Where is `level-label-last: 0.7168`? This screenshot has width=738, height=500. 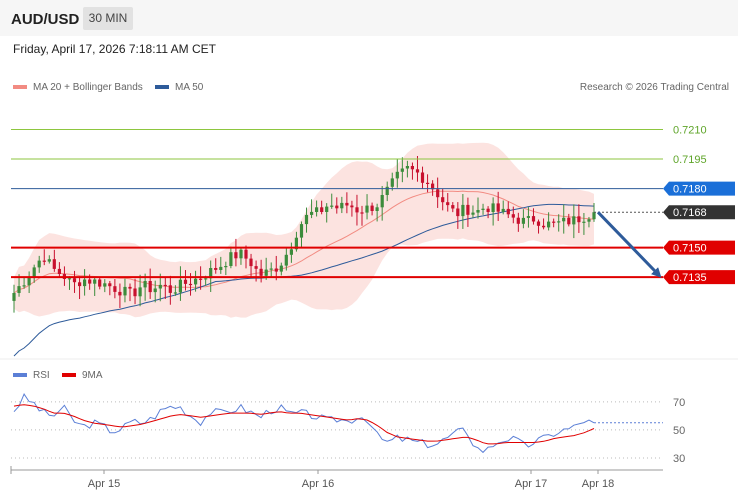 level-label-last: 0.7168 is located at coordinates (690, 213).